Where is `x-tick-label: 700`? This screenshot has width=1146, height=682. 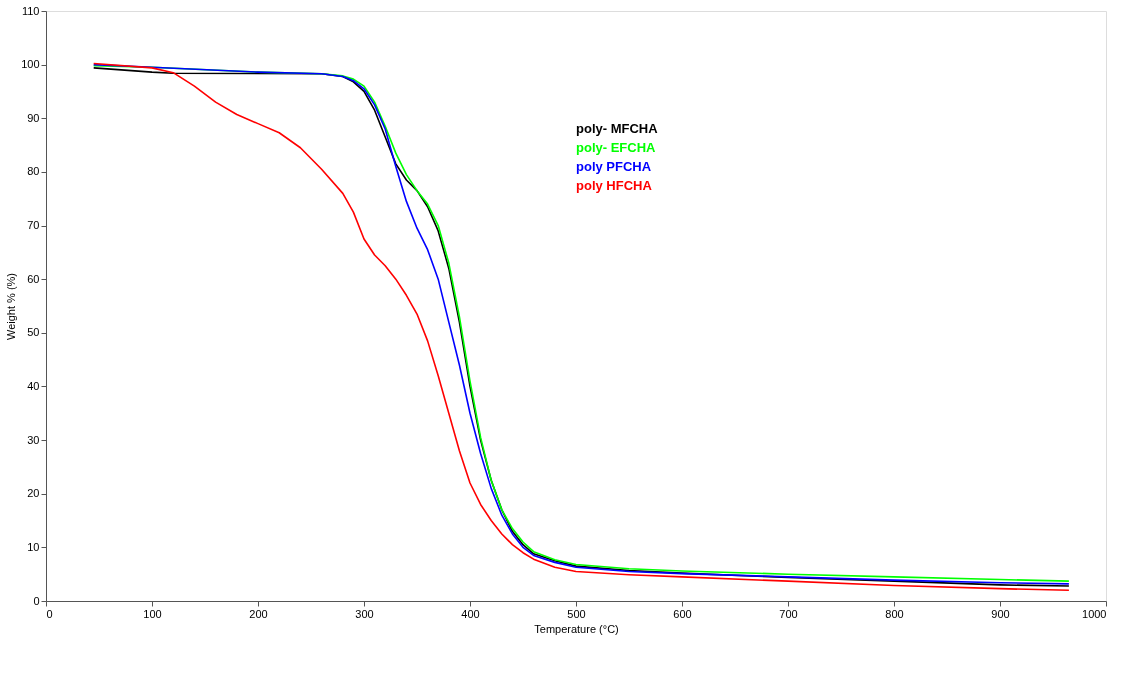
x-tick-label: 700 is located at coordinates (788, 613).